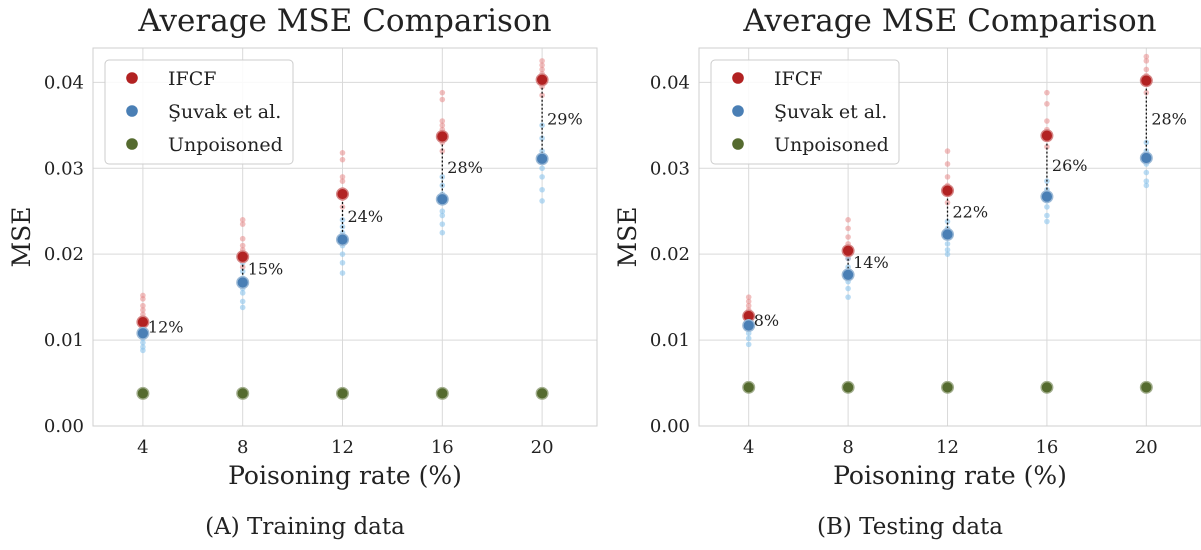  Describe the element at coordinates (670, 168) in the screenshot. I see `y-tick-label: 0.03` at that location.